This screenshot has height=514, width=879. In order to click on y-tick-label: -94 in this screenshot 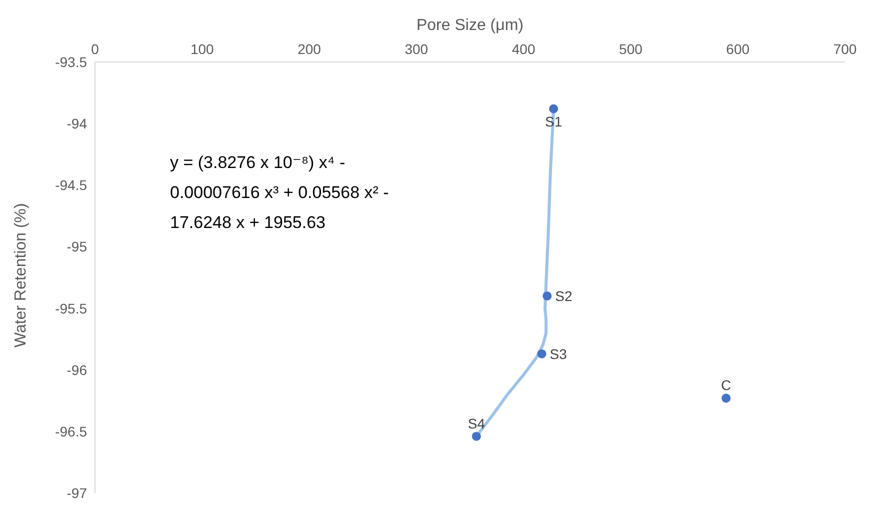, I will do `click(77, 124)`.